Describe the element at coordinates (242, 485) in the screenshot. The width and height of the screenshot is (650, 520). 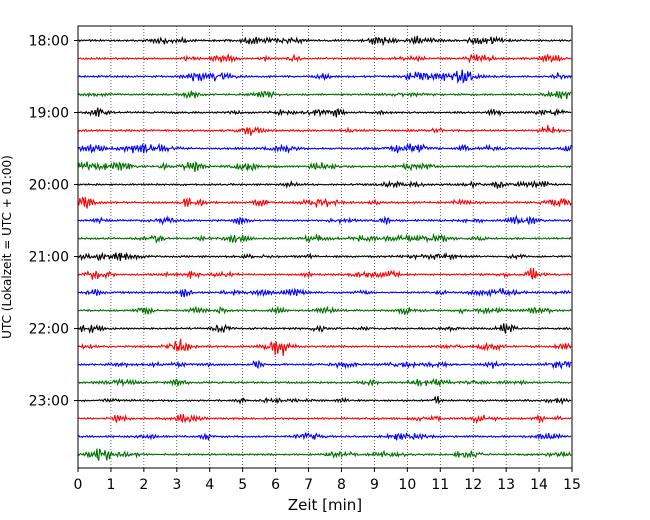
I see `x-tick-label: 5` at that location.